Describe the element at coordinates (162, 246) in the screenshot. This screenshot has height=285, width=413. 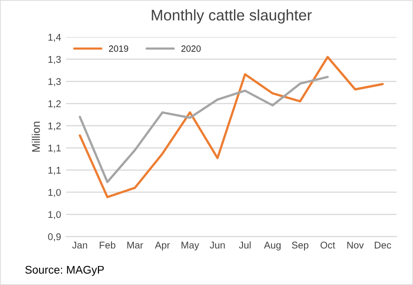
I see `x-tick-label: Apr` at that location.